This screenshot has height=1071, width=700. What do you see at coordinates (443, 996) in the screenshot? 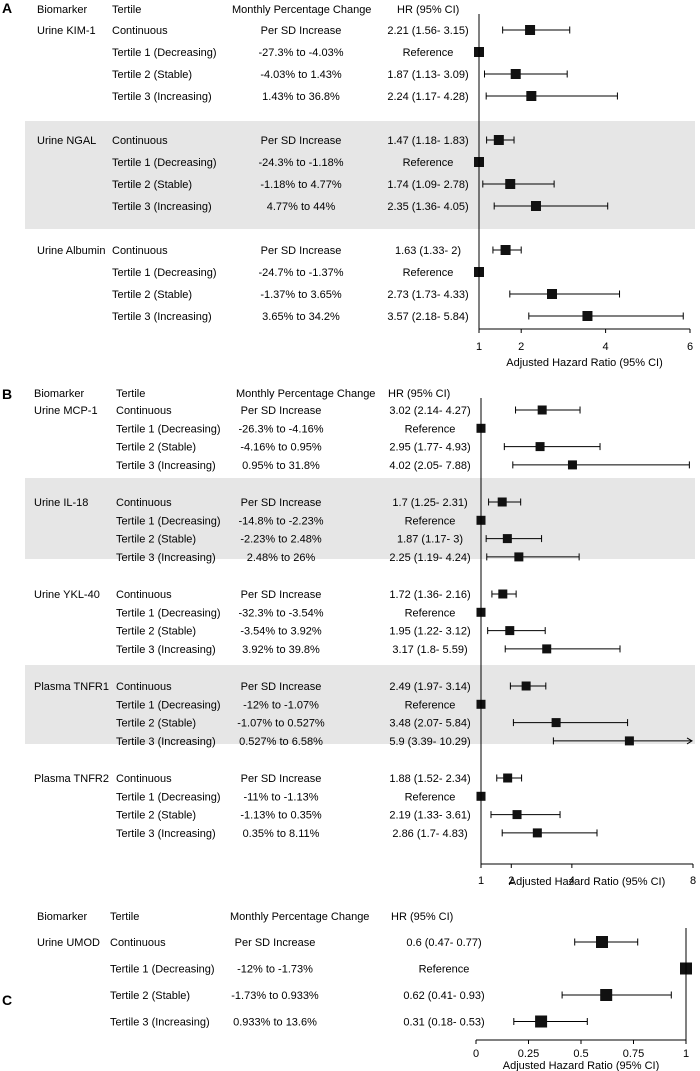
I see `hr-ci-label: 0.62 (0.41- 0.93)` at bounding box center [443, 996].